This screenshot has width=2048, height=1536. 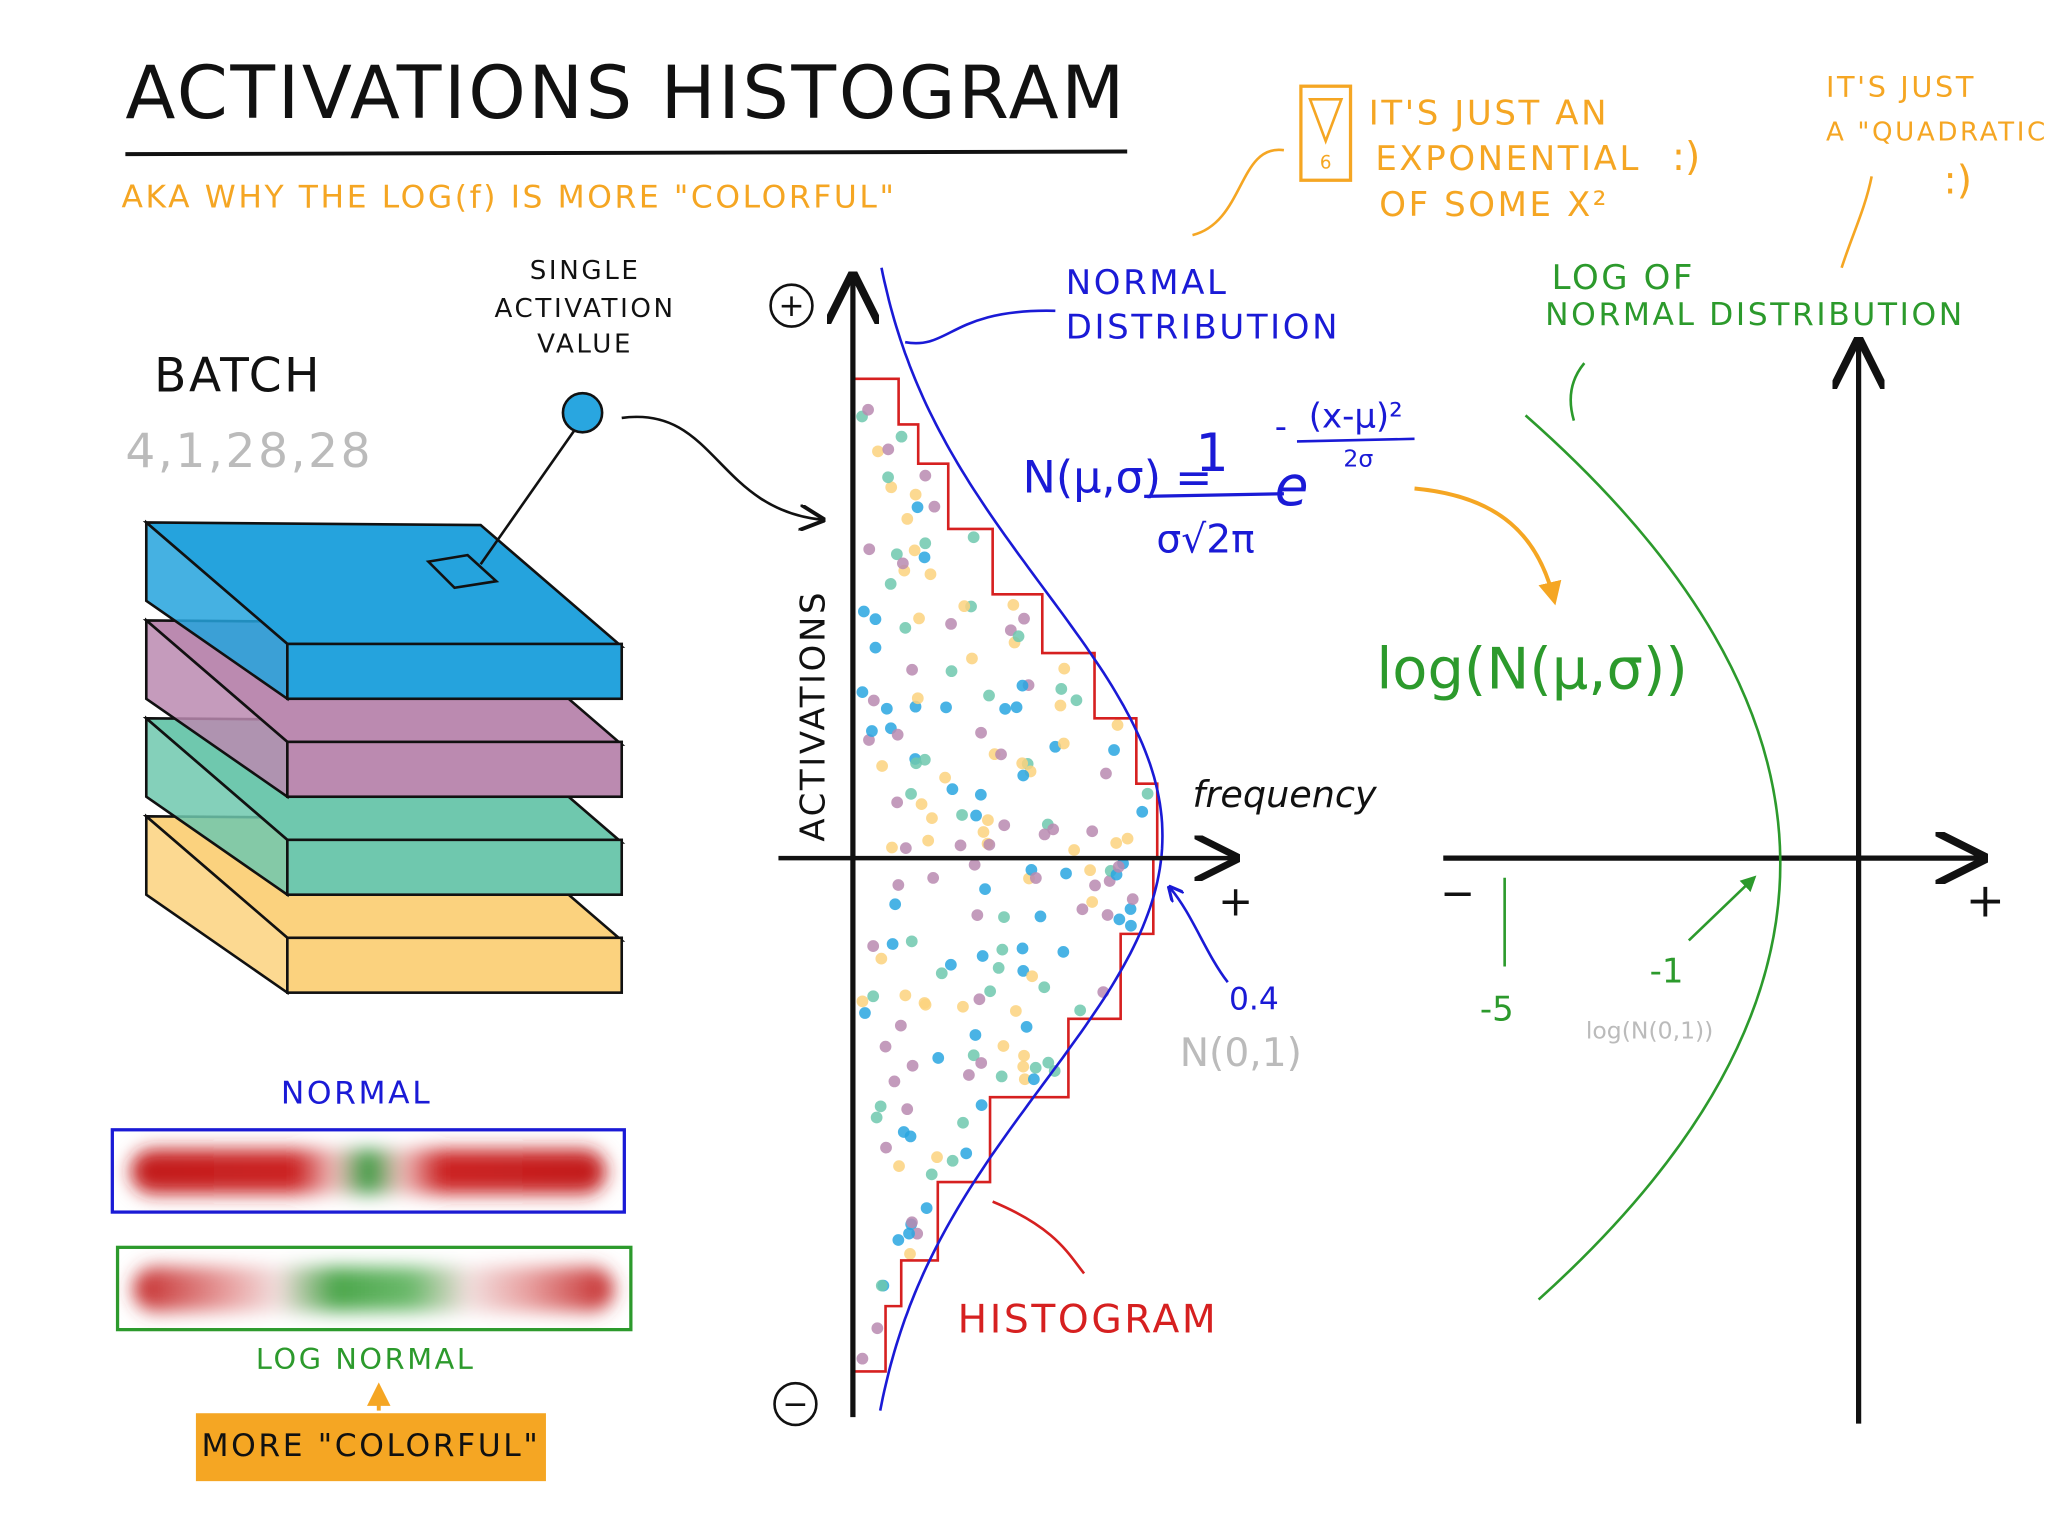 What do you see at coordinates (356, 1094) in the screenshot?
I see `normal-label: NORMAL` at bounding box center [356, 1094].